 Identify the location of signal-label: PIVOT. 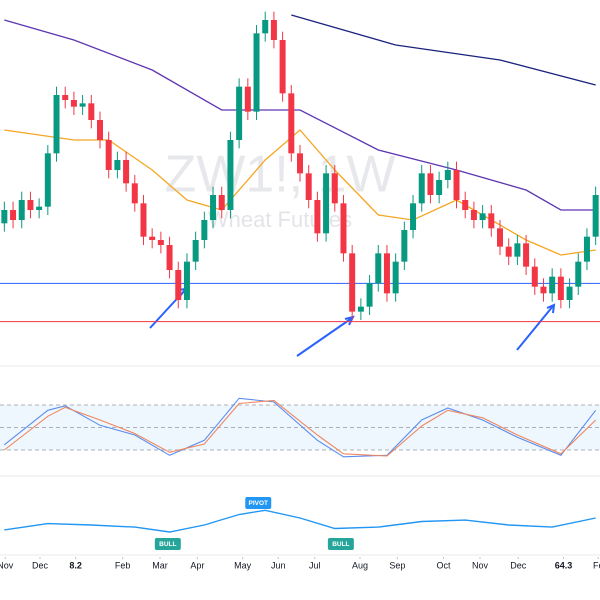
(259, 503).